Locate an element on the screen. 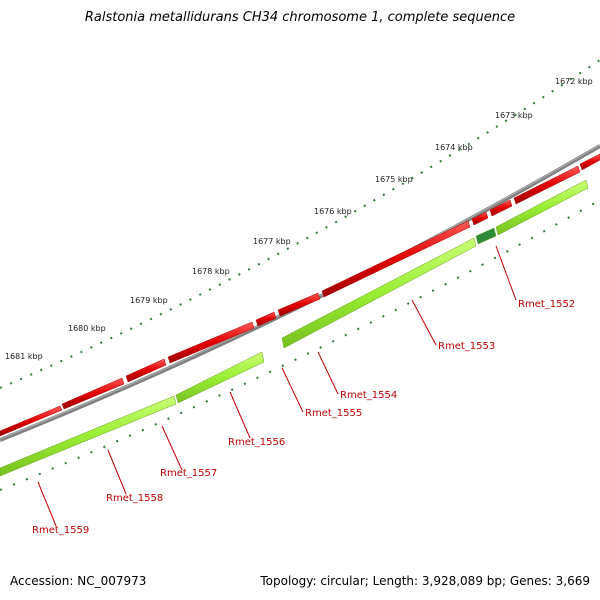  gene-label: Rmet_1553 is located at coordinates (466, 346).